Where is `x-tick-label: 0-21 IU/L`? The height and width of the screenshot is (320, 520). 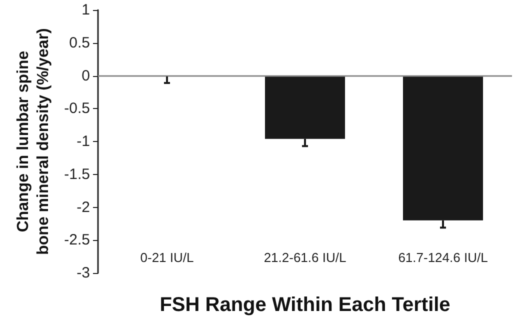 x-tick-label: 0-21 IU/L is located at coordinates (167, 257).